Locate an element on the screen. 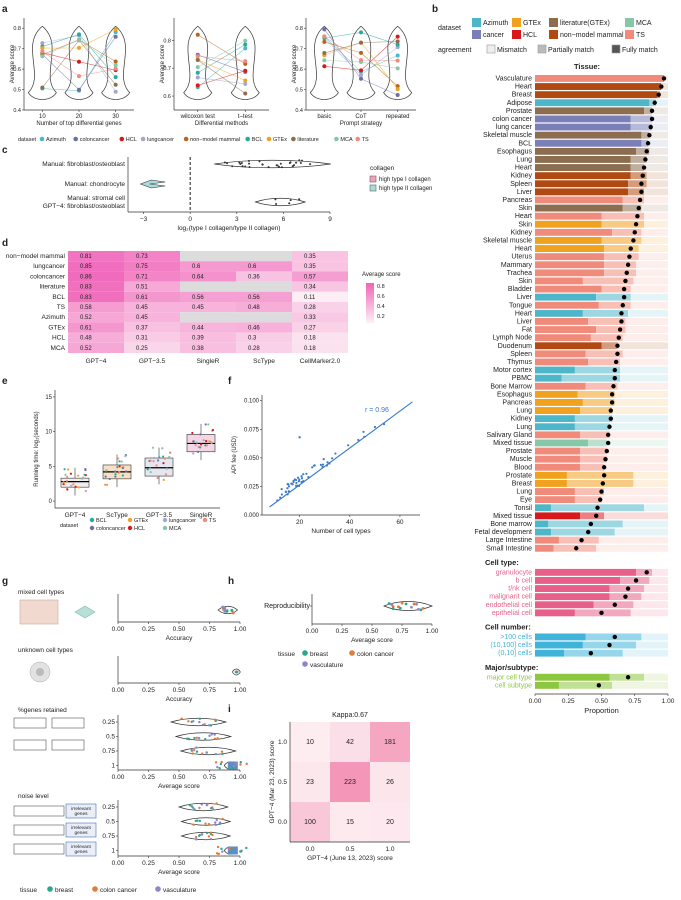  panel-d-col-label: GPT−4 is located at coordinates (96, 361).